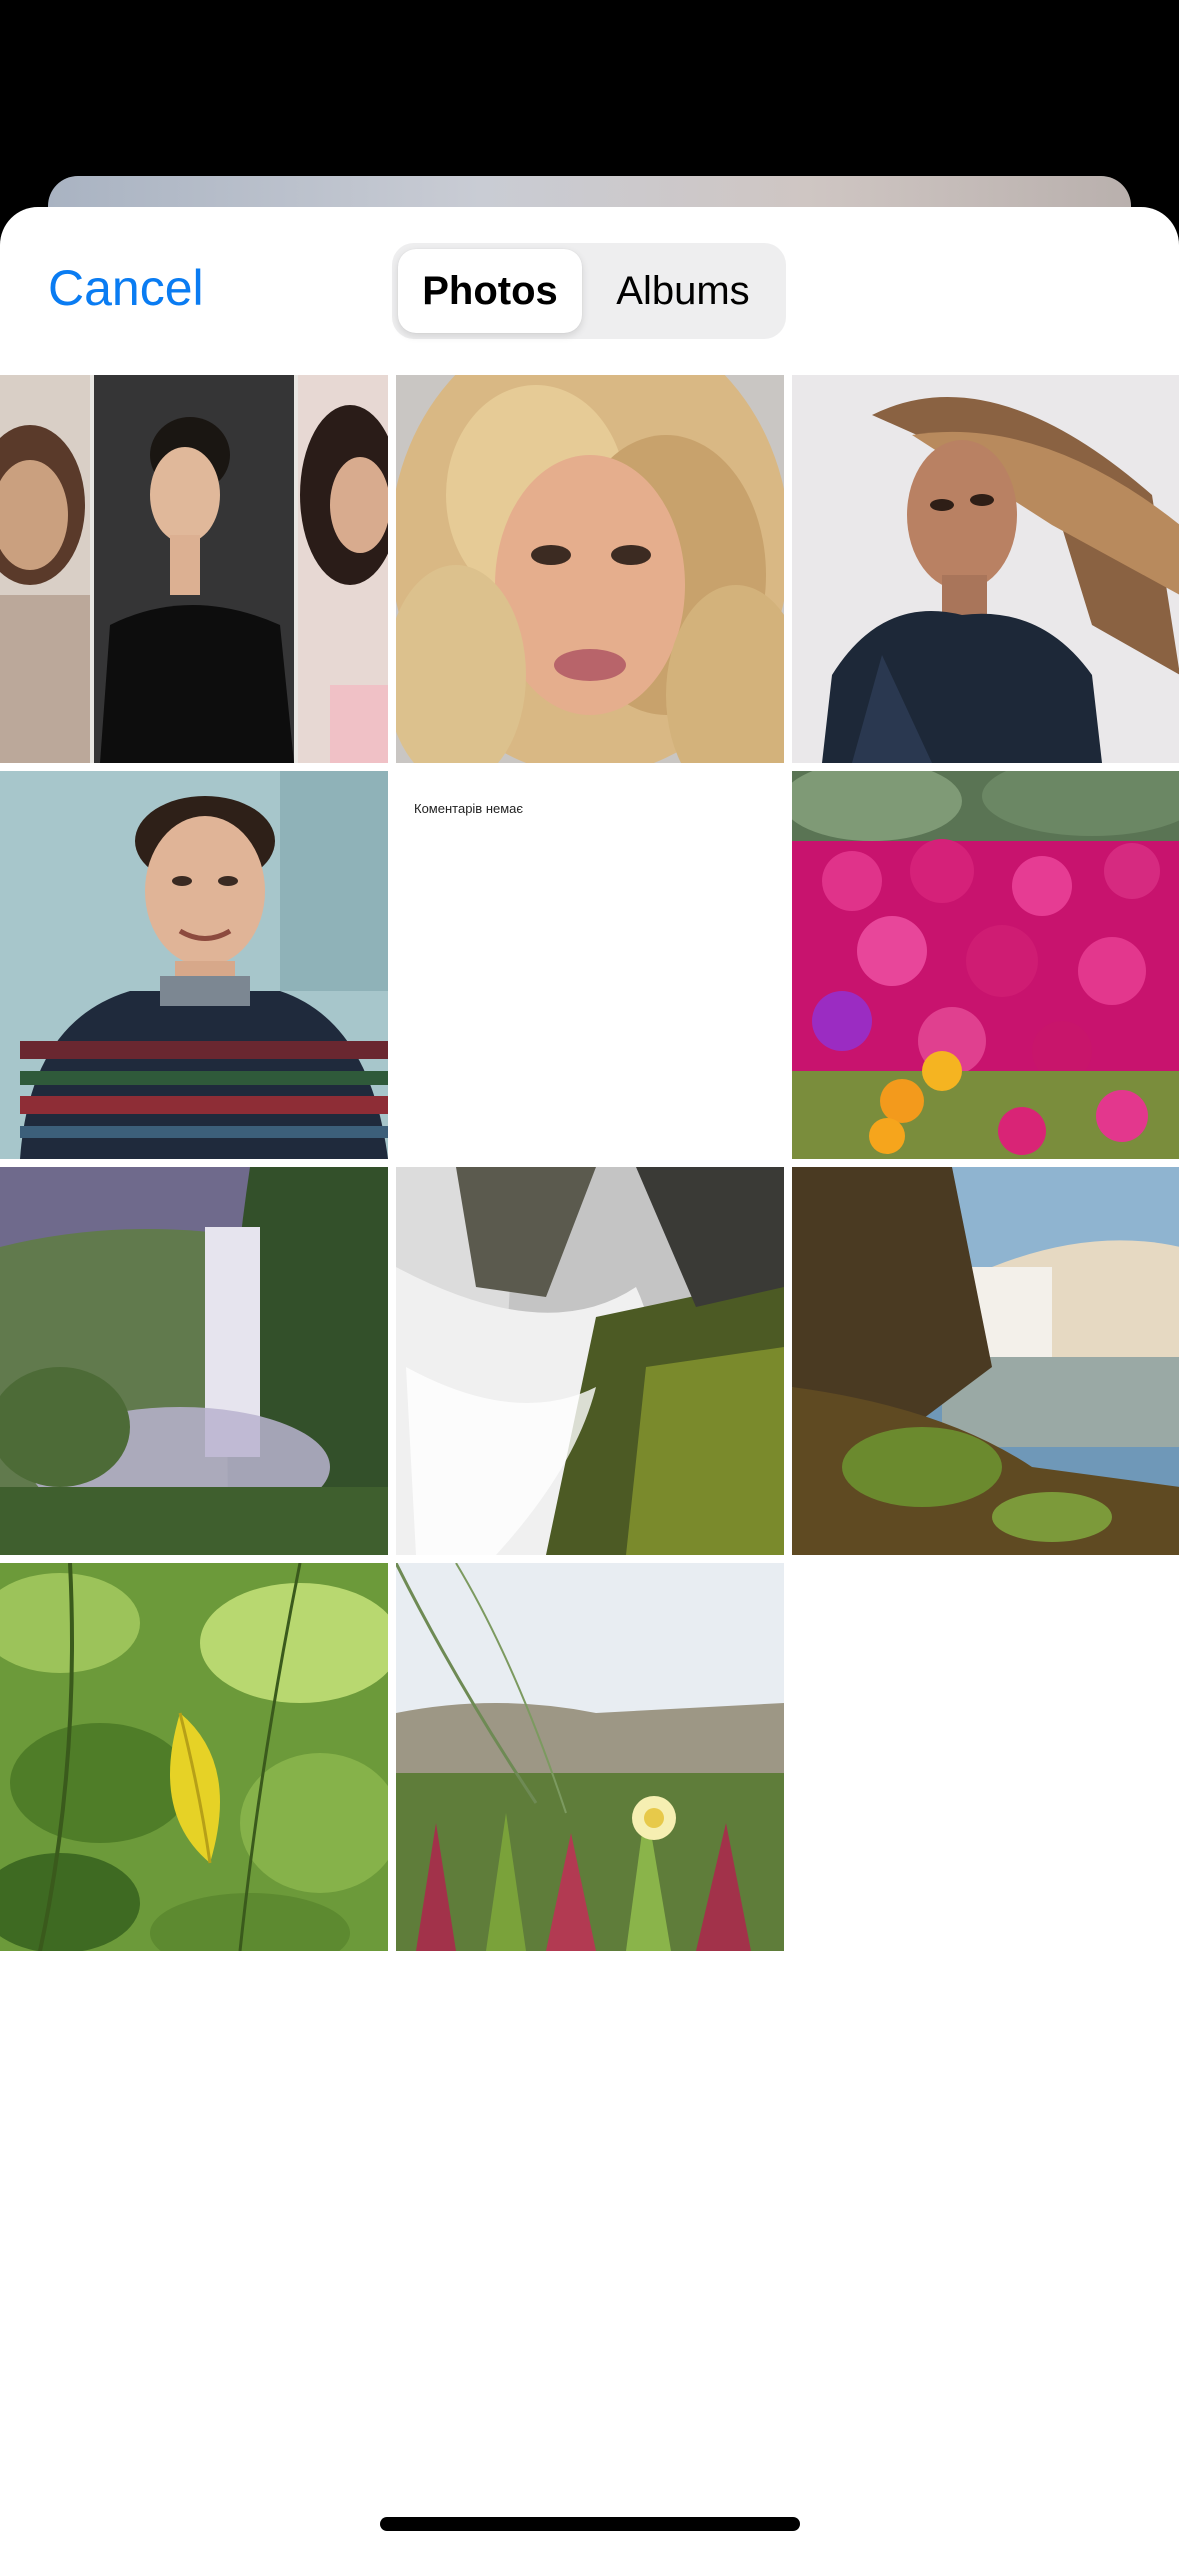 Image resolution: width=1179 pixels, height=2556 pixels. Describe the element at coordinates (590, 1757) in the screenshot. I see `photo-coastal-flower` at that location.